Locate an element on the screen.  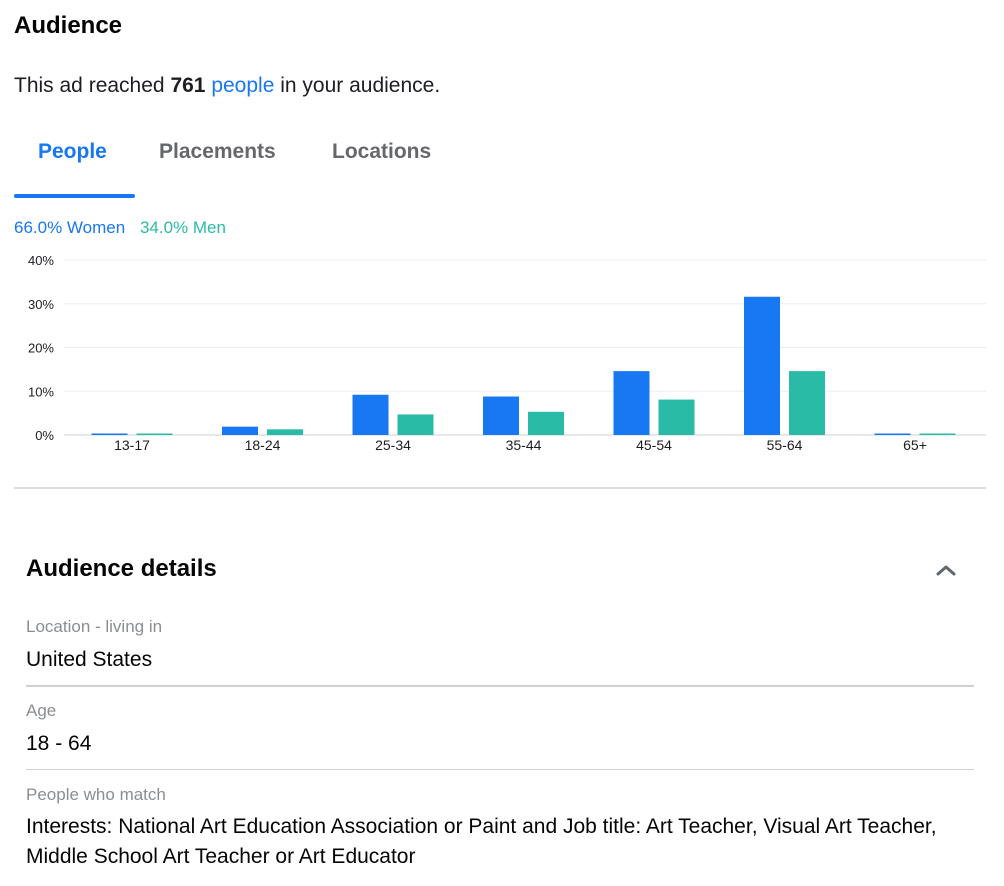
reach-count: 761 is located at coordinates (188, 85).